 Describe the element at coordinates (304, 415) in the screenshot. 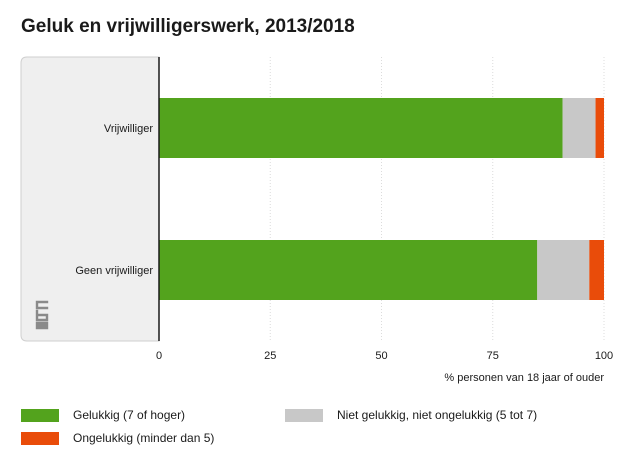

I see `legend-swatch-neutraal` at that location.